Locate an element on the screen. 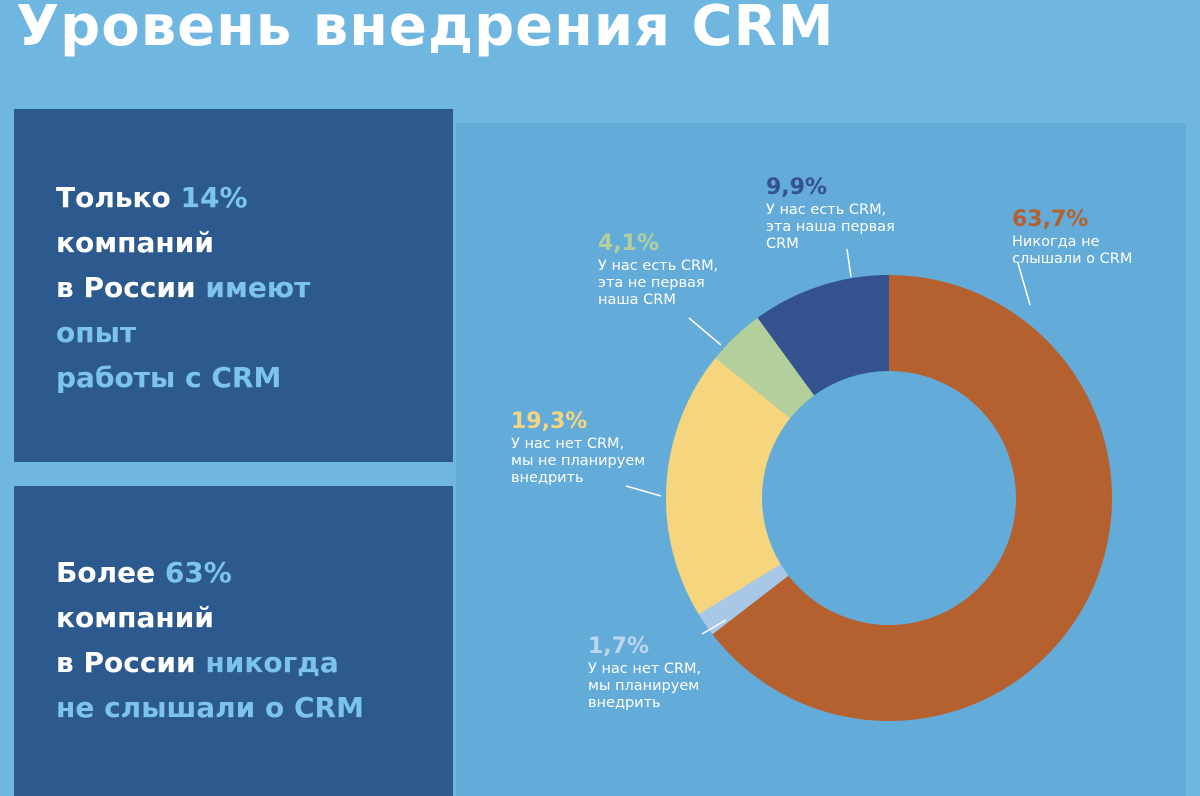 This screenshot has height=796, width=1200. stat-text-segment: опыт is located at coordinates (96, 332).